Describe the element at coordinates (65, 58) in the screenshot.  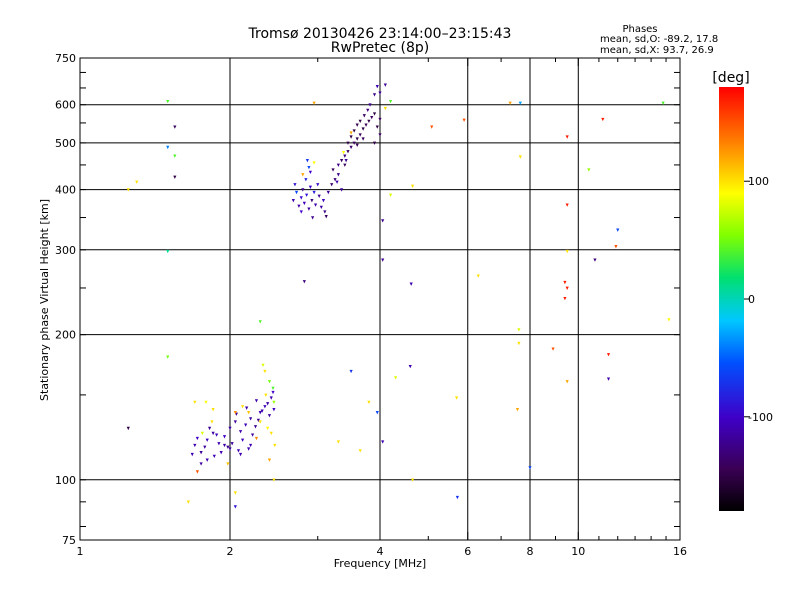
I see `y-tick-label: 750` at that location.